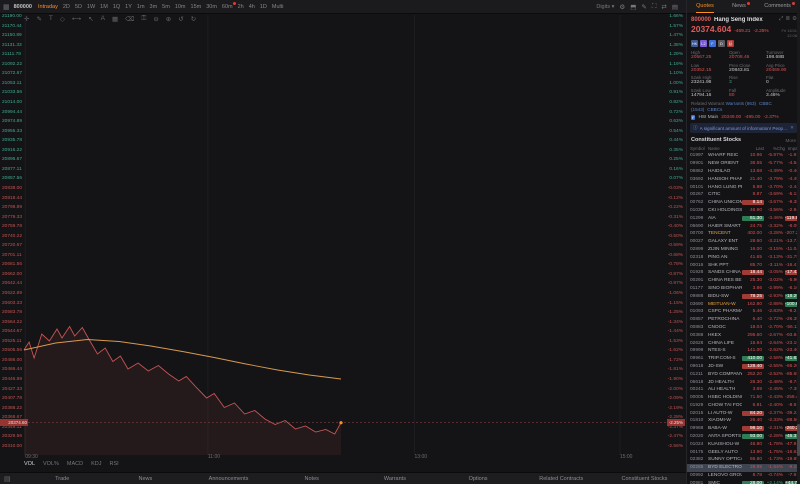 This screenshot has height=484, width=800. What do you see at coordinates (47, 6) in the screenshot?
I see `timeframe-intraday: Intraday` at bounding box center [47, 6].